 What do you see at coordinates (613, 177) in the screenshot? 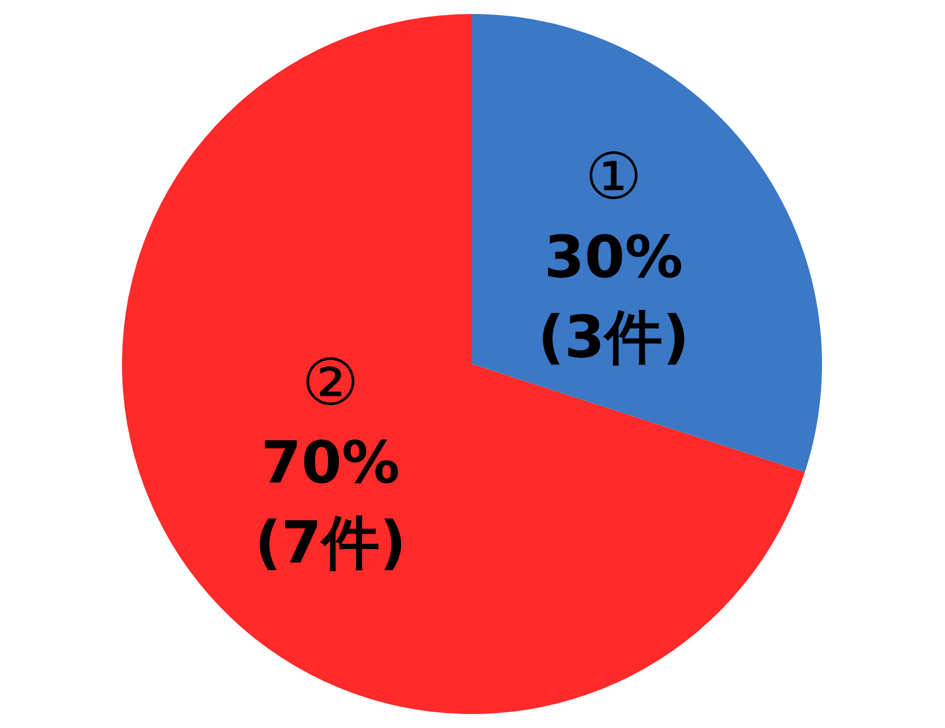
I see `slice-label: ①` at bounding box center [613, 177].